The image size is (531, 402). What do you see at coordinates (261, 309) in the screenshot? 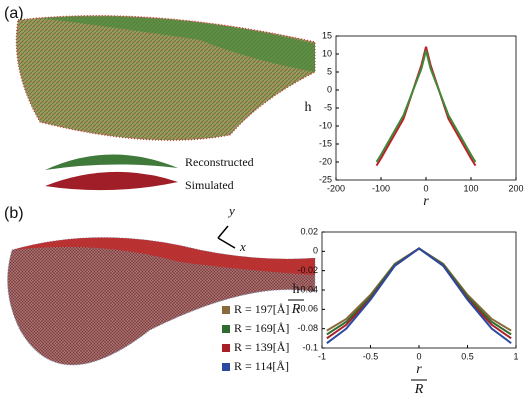
I see `legend-label: R = 197[Å]` at bounding box center [261, 309].